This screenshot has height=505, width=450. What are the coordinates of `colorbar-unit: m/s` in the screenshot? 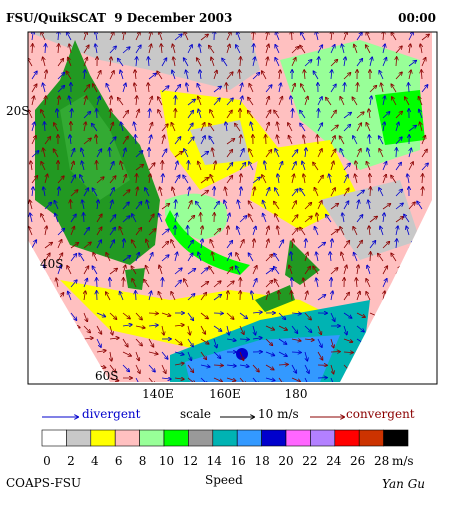 It's located at (403, 461).